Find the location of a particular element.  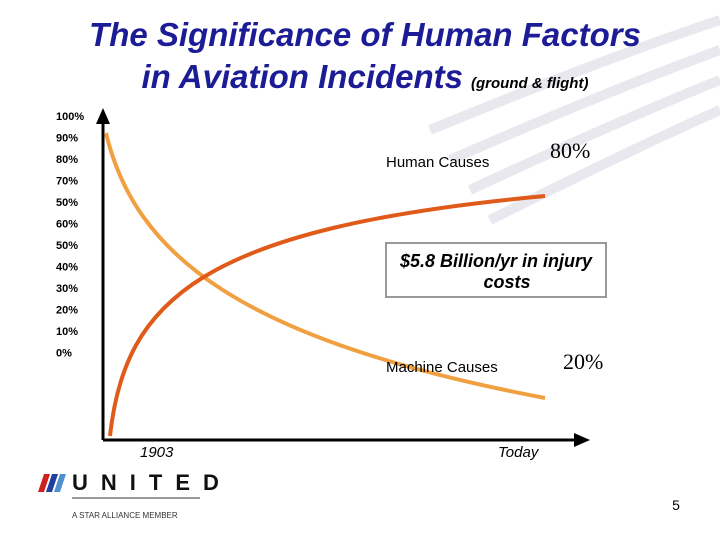

x-label: Today is located at coordinates (519, 452).